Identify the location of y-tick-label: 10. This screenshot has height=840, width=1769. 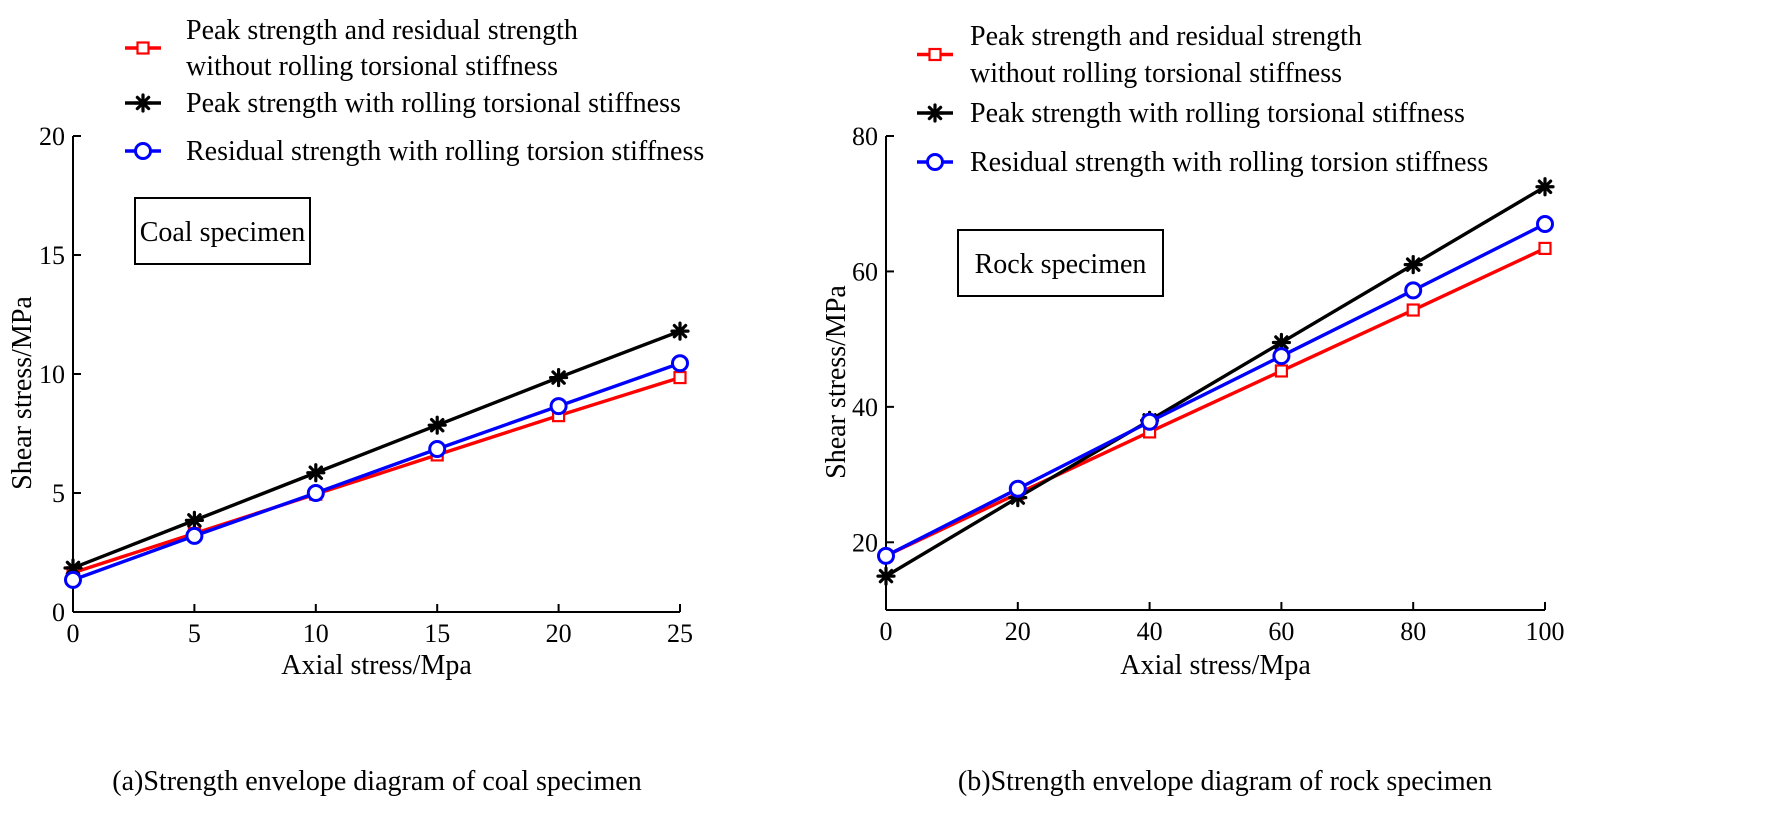
(52, 374).